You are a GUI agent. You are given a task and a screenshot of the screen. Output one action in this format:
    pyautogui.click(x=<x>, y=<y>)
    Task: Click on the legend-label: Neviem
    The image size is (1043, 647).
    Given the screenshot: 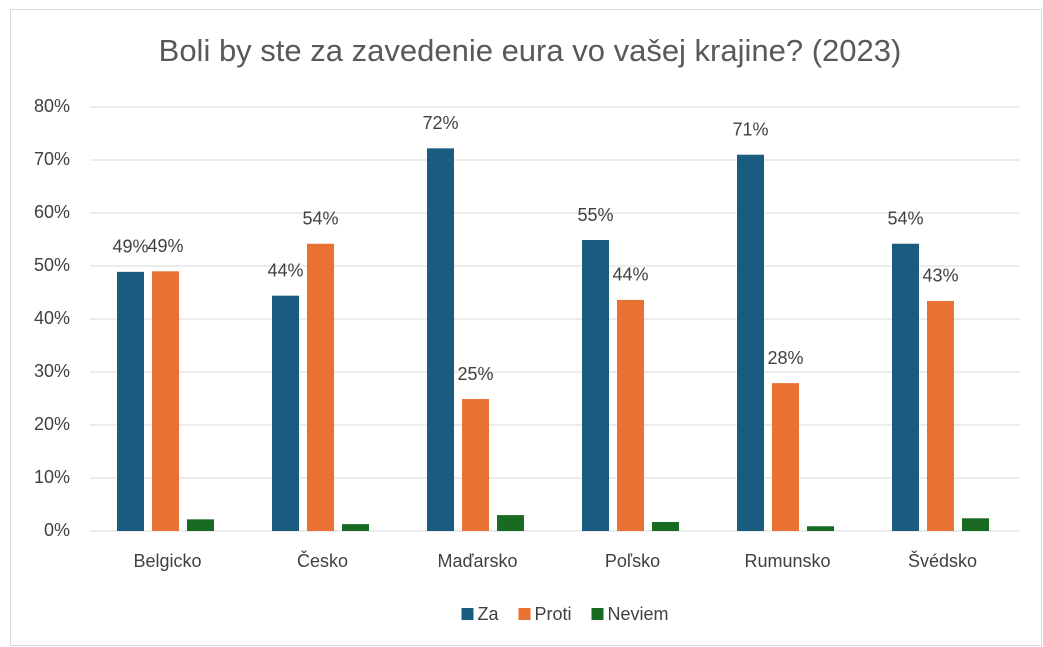 What is the action you would take?
    pyautogui.click(x=638, y=614)
    